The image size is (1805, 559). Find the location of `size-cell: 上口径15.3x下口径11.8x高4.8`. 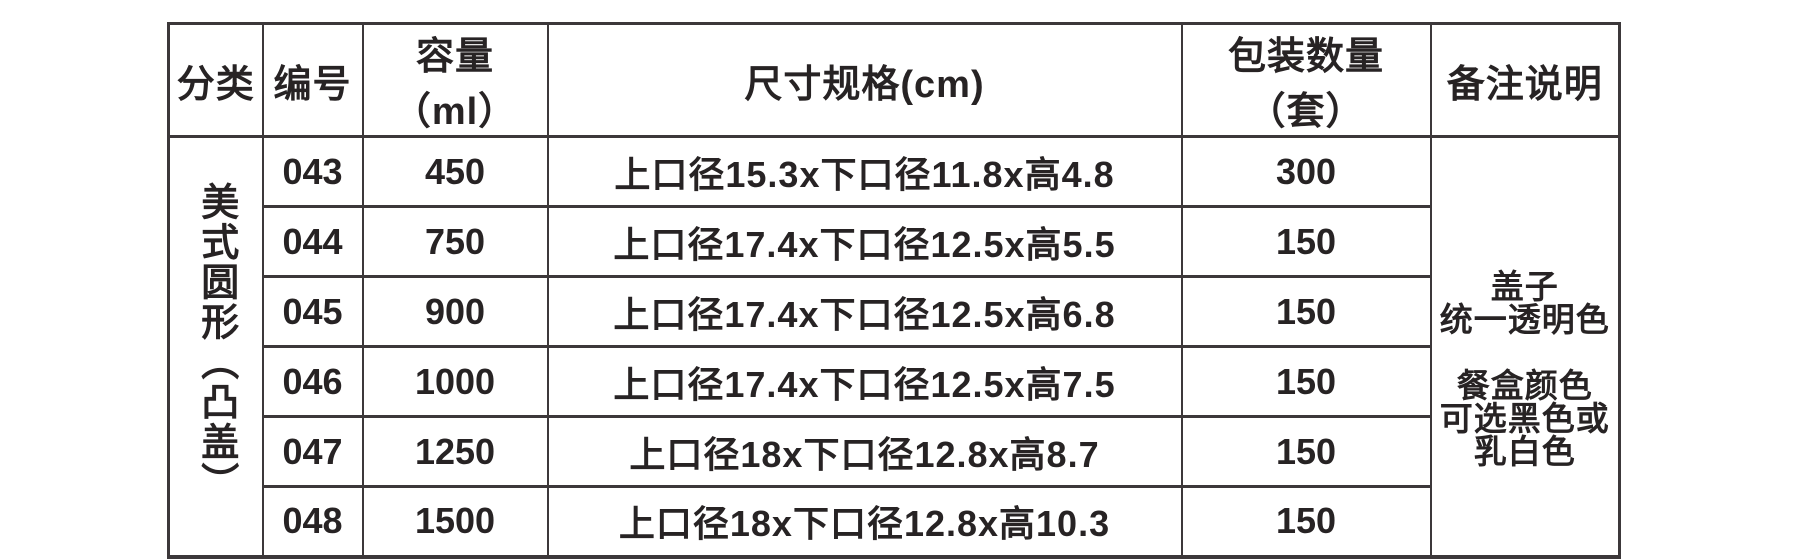

size-cell: 上口径15.3x下口径11.8x高4.8 is located at coordinates (864, 171).